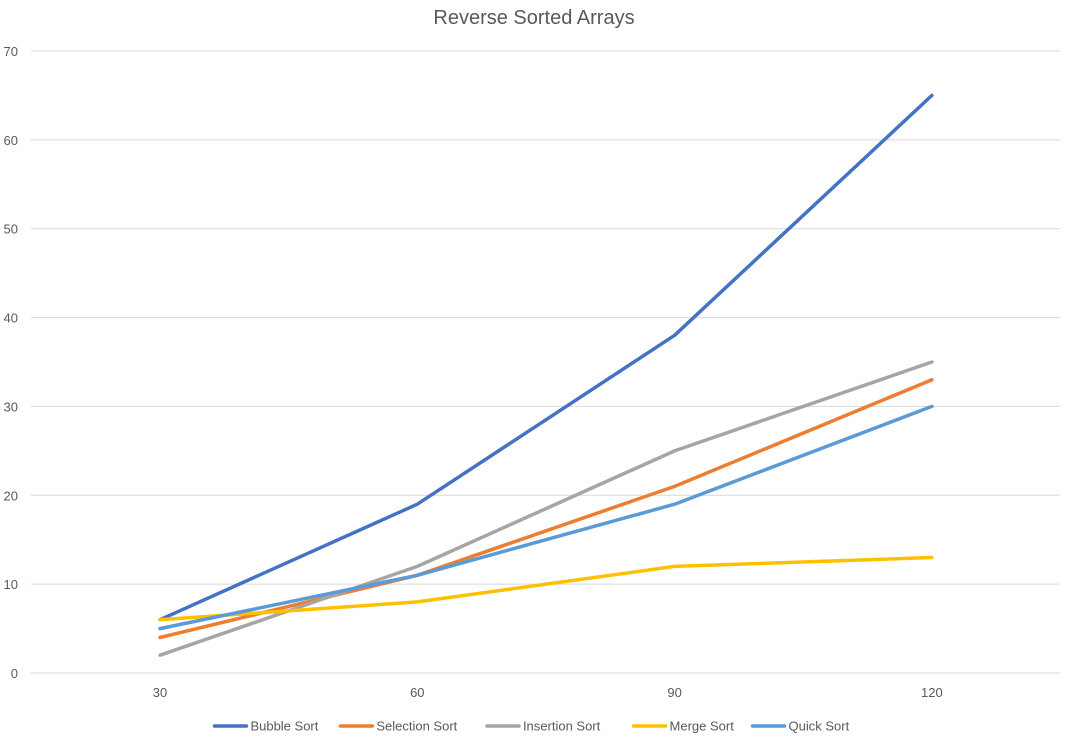 The width and height of the screenshot is (1071, 746). I want to click on legend-label-quick-sort: Quick Sort, so click(819, 726).